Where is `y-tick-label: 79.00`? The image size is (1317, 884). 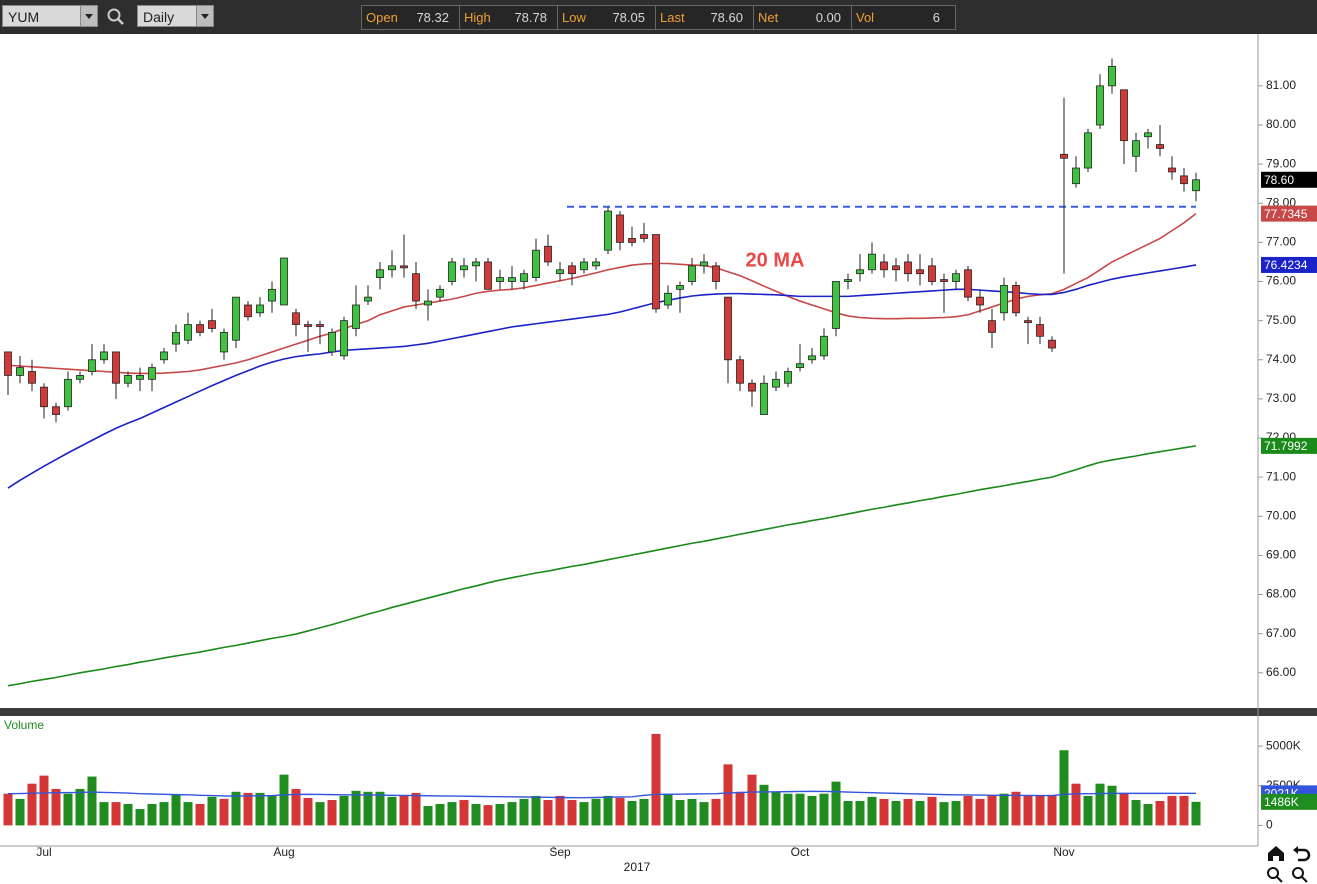 y-tick-label: 79.00 is located at coordinates (1281, 163).